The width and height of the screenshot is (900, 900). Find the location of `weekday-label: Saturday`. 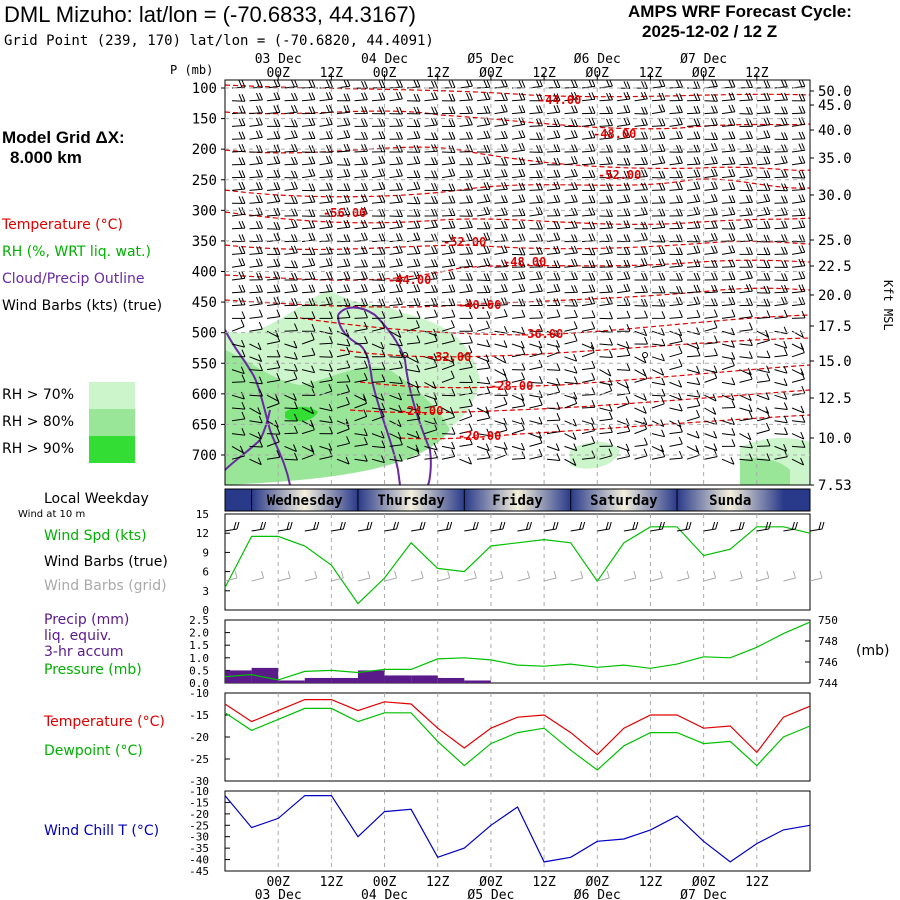

weekday-label: Saturday is located at coordinates (624, 501).